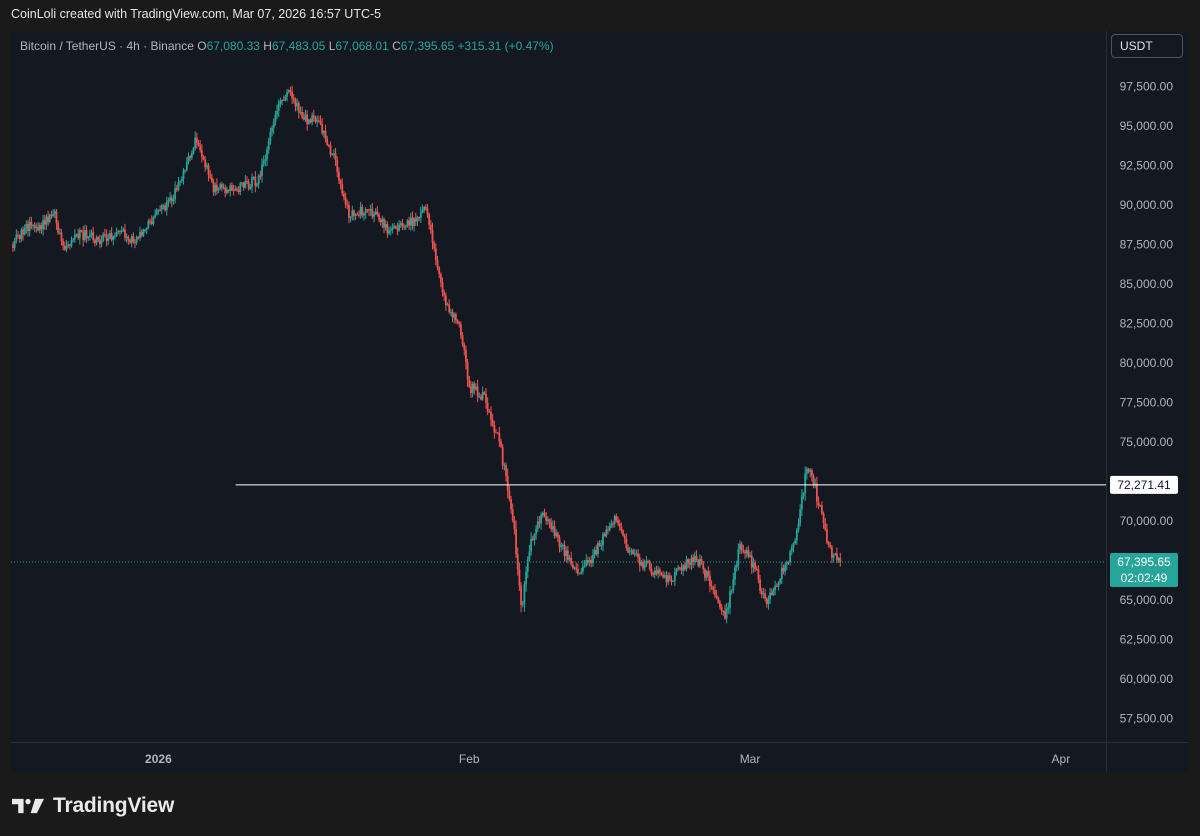  Describe the element at coordinates (1147, 639) in the screenshot. I see `price-tick-label: 62,500.00` at that location.